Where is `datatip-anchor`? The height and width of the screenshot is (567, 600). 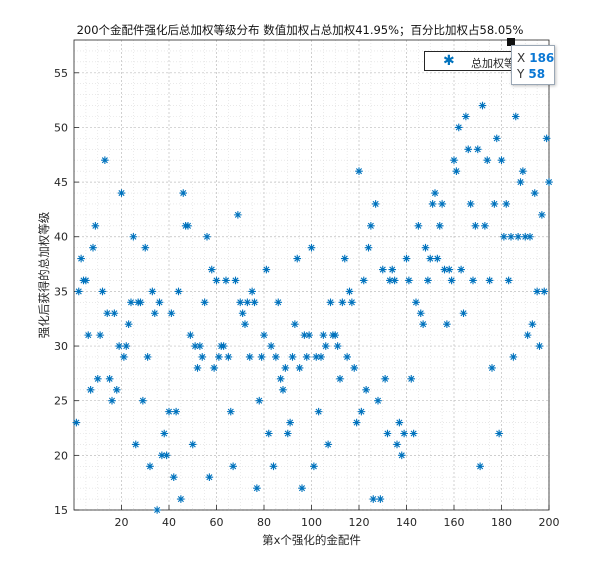
datatip-anchor is located at coordinates (511, 42).